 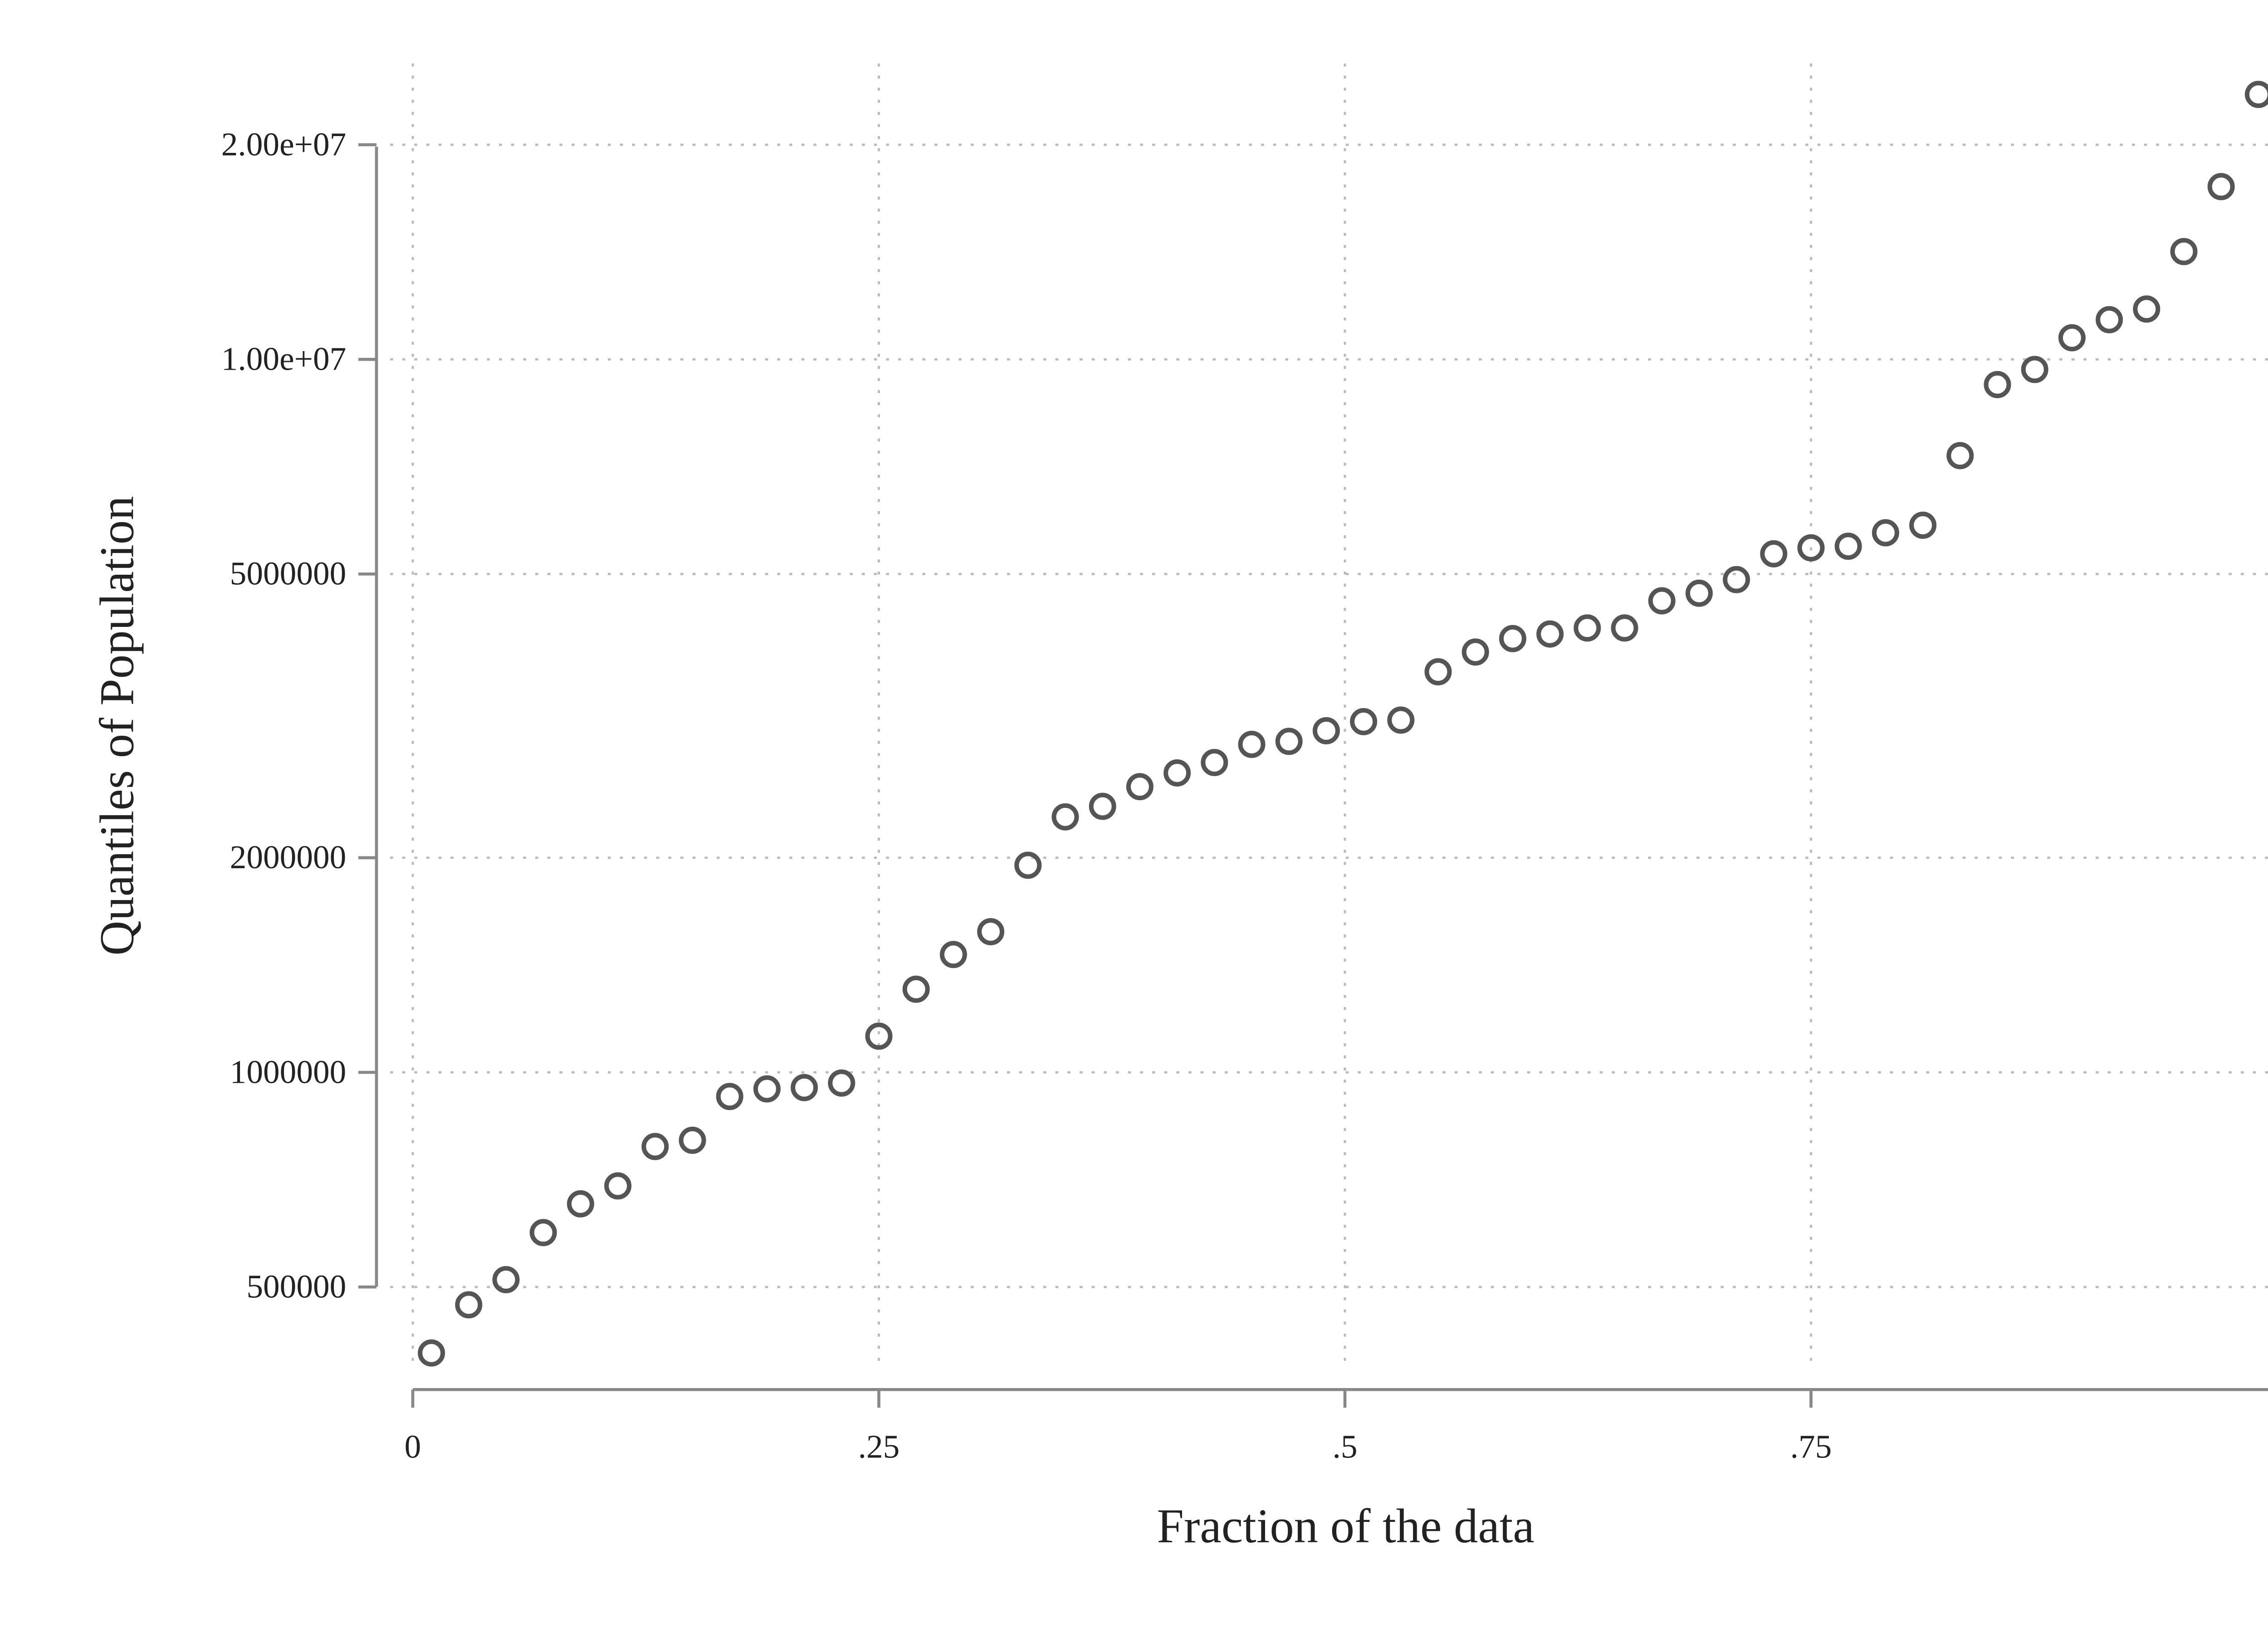 I want to click on y-tick-label: 2.00e+07, so click(x=284, y=144).